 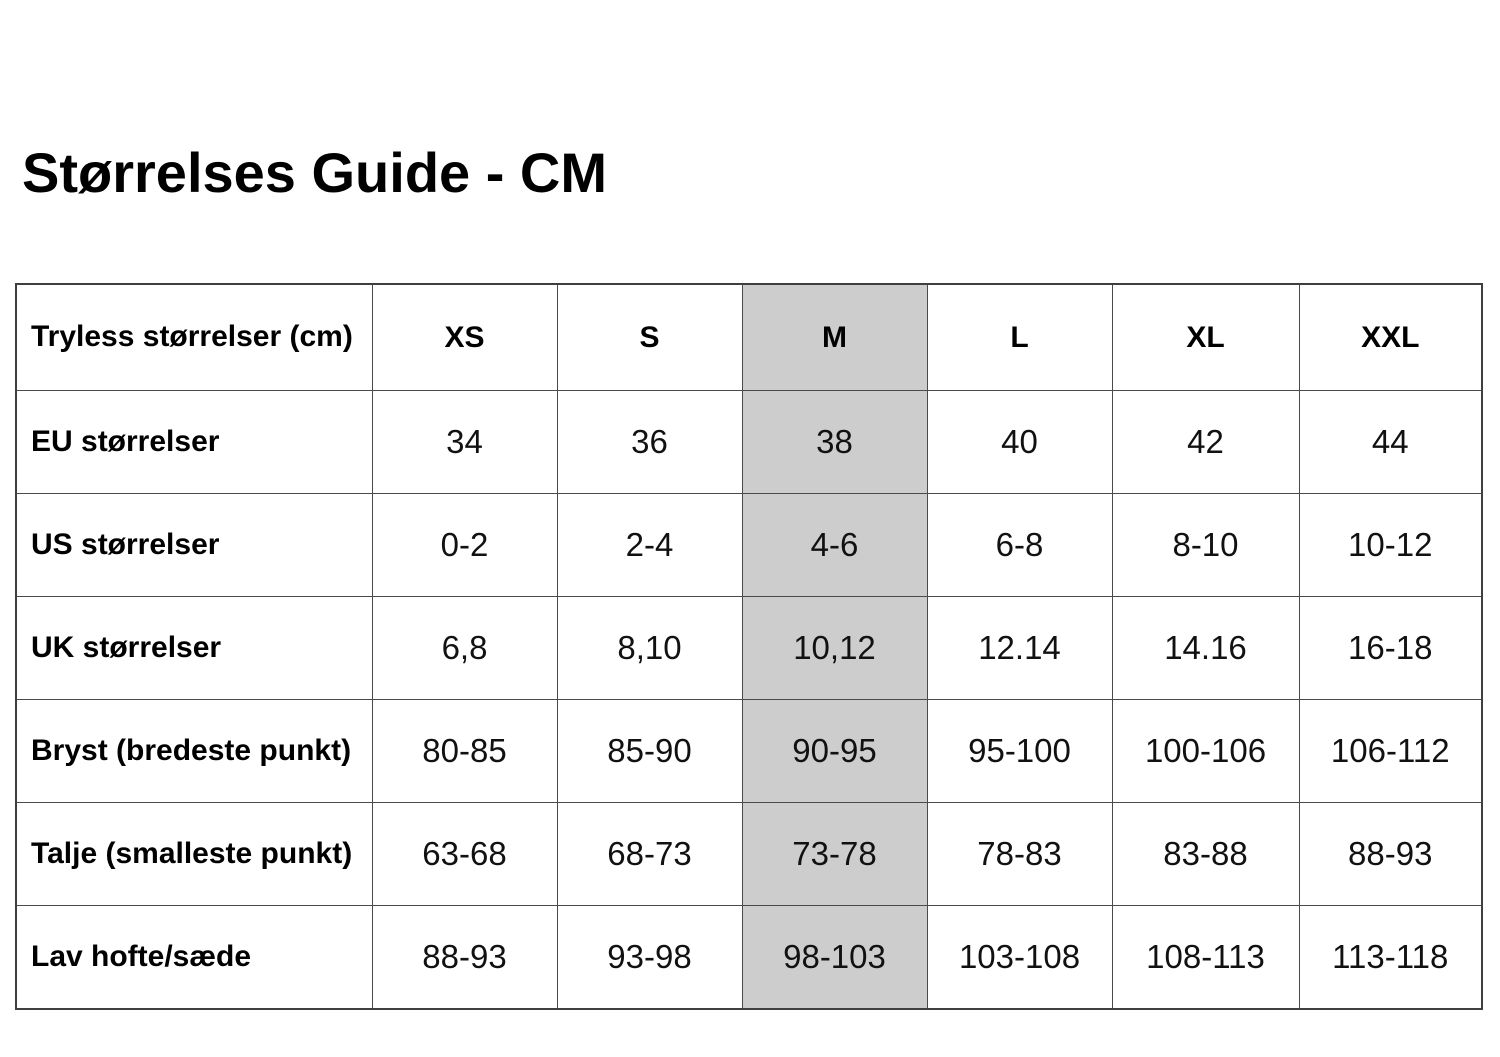 What do you see at coordinates (649, 648) in the screenshot?
I see `size-cell: 8,10` at bounding box center [649, 648].